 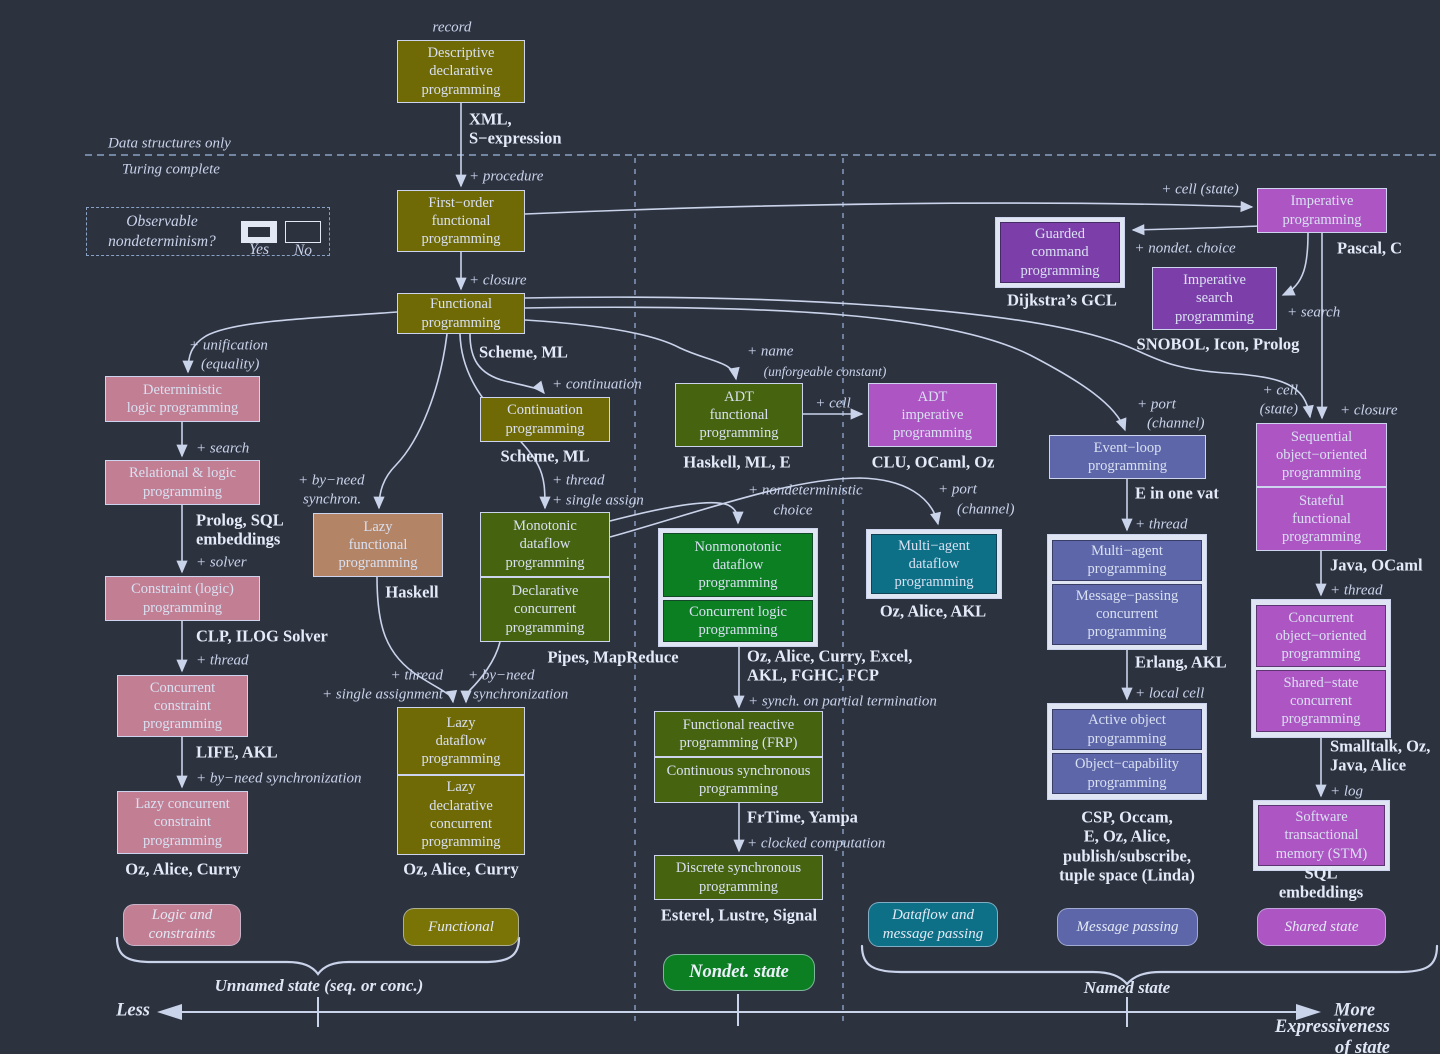 I want to click on label-plus-clocked: + clocked computation, so click(x=816, y=843).